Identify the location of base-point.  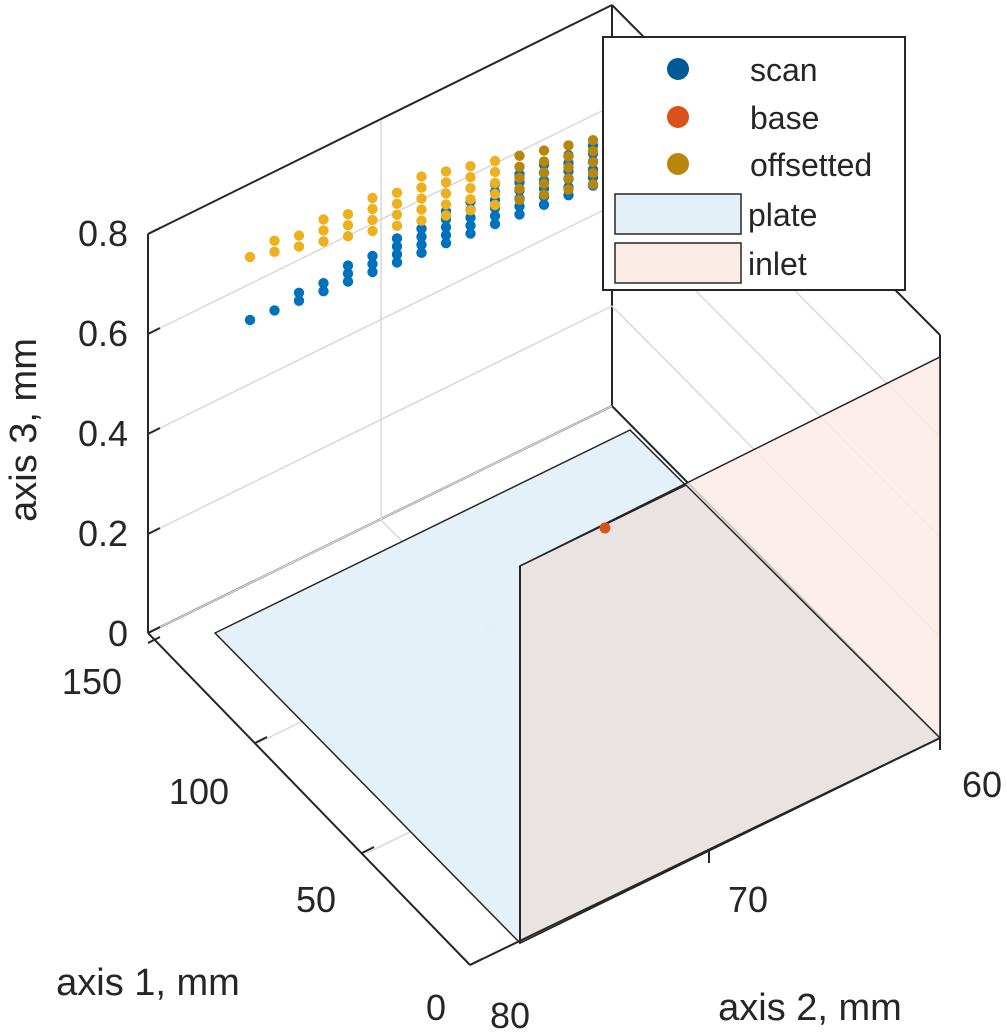
(605, 528).